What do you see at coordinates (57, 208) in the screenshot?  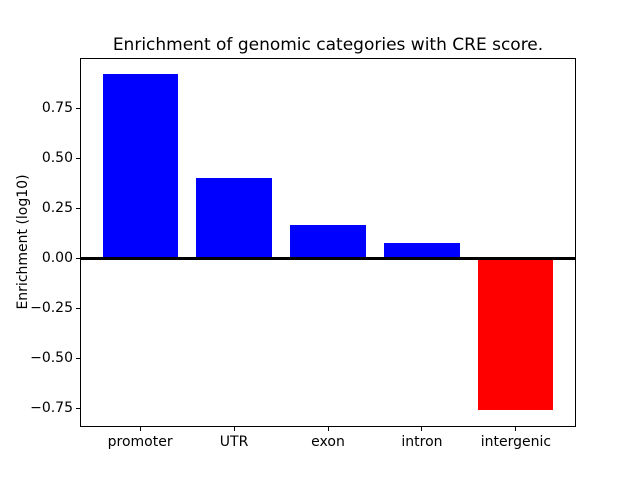 I see `y-tick-label: 0.25` at bounding box center [57, 208].